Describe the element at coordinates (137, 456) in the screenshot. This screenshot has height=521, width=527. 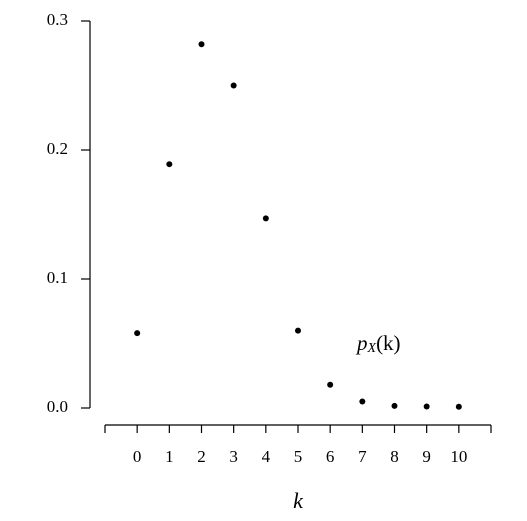
I see `x-tick-label: 0` at that location.